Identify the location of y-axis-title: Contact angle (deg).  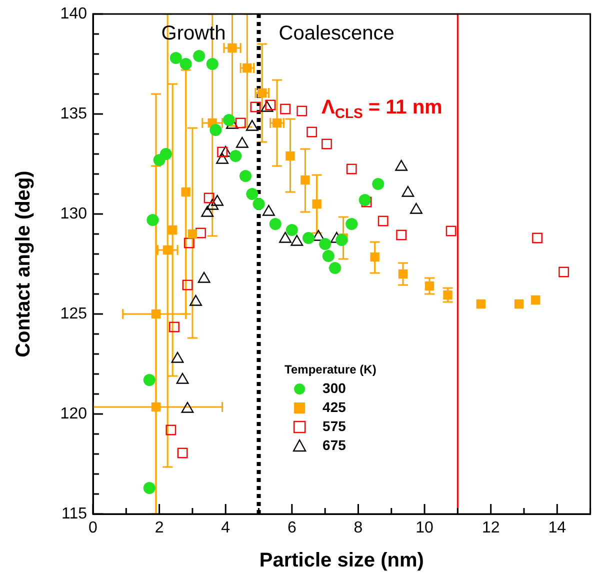
(23, 264).